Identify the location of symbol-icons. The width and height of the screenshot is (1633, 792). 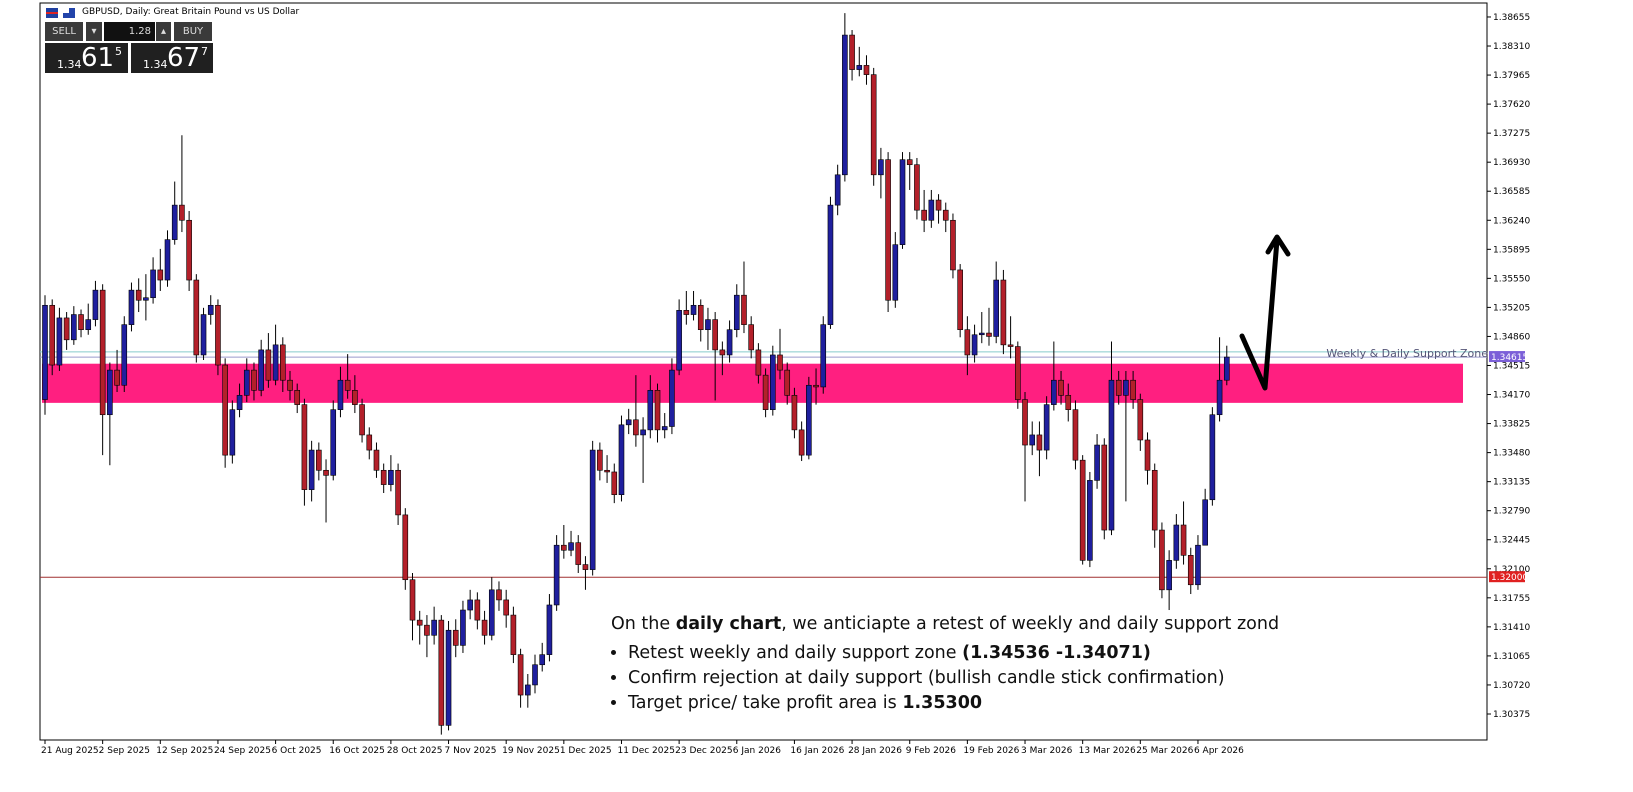
(60, 13).